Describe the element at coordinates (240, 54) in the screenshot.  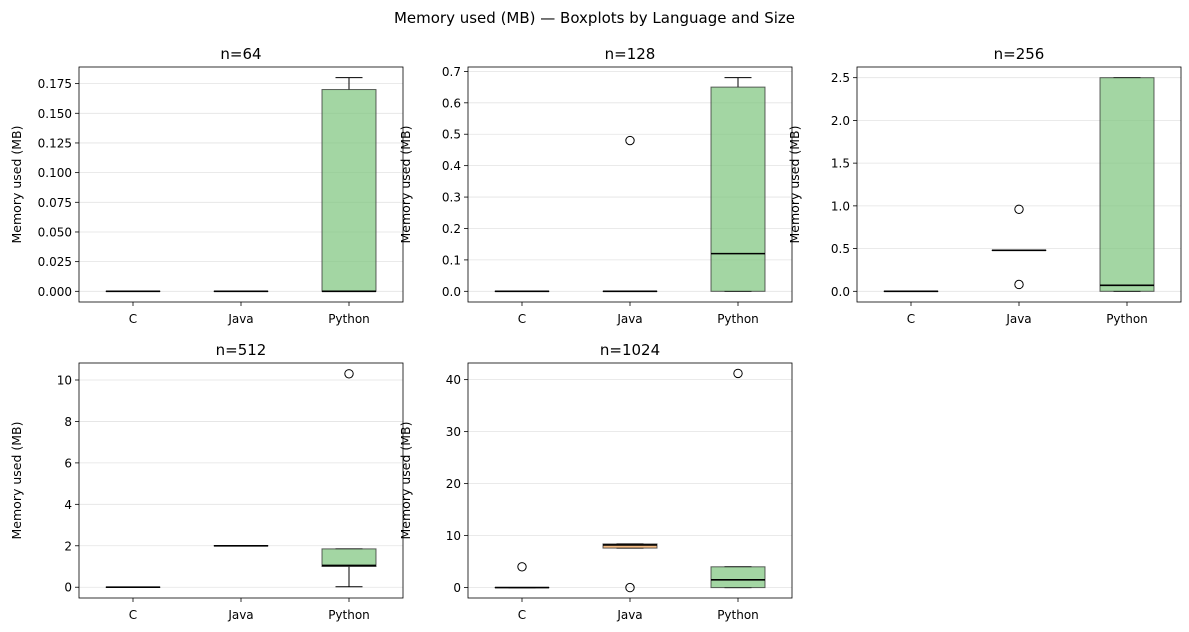
I see `subplot-title: n=64` at that location.